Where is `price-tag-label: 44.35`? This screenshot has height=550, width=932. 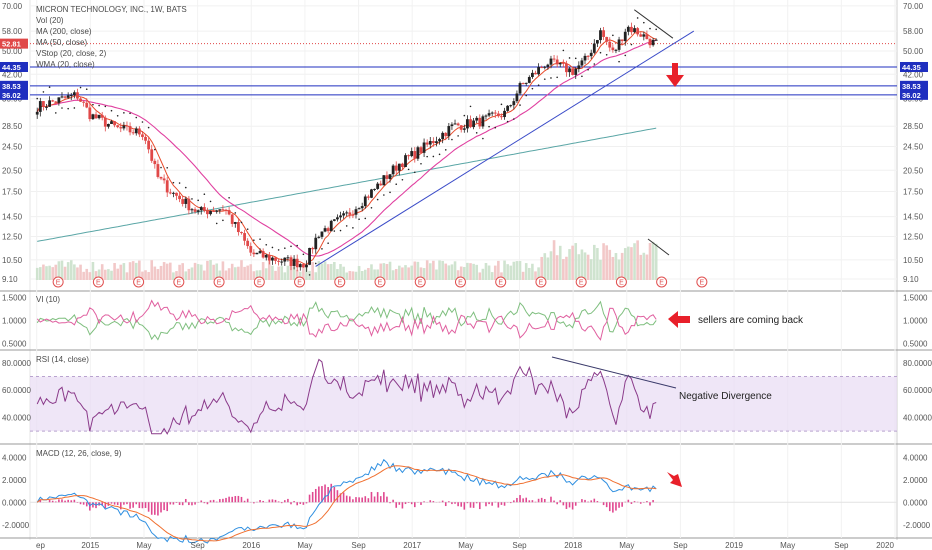
price-tag-label: 44.35 is located at coordinates (911, 67).